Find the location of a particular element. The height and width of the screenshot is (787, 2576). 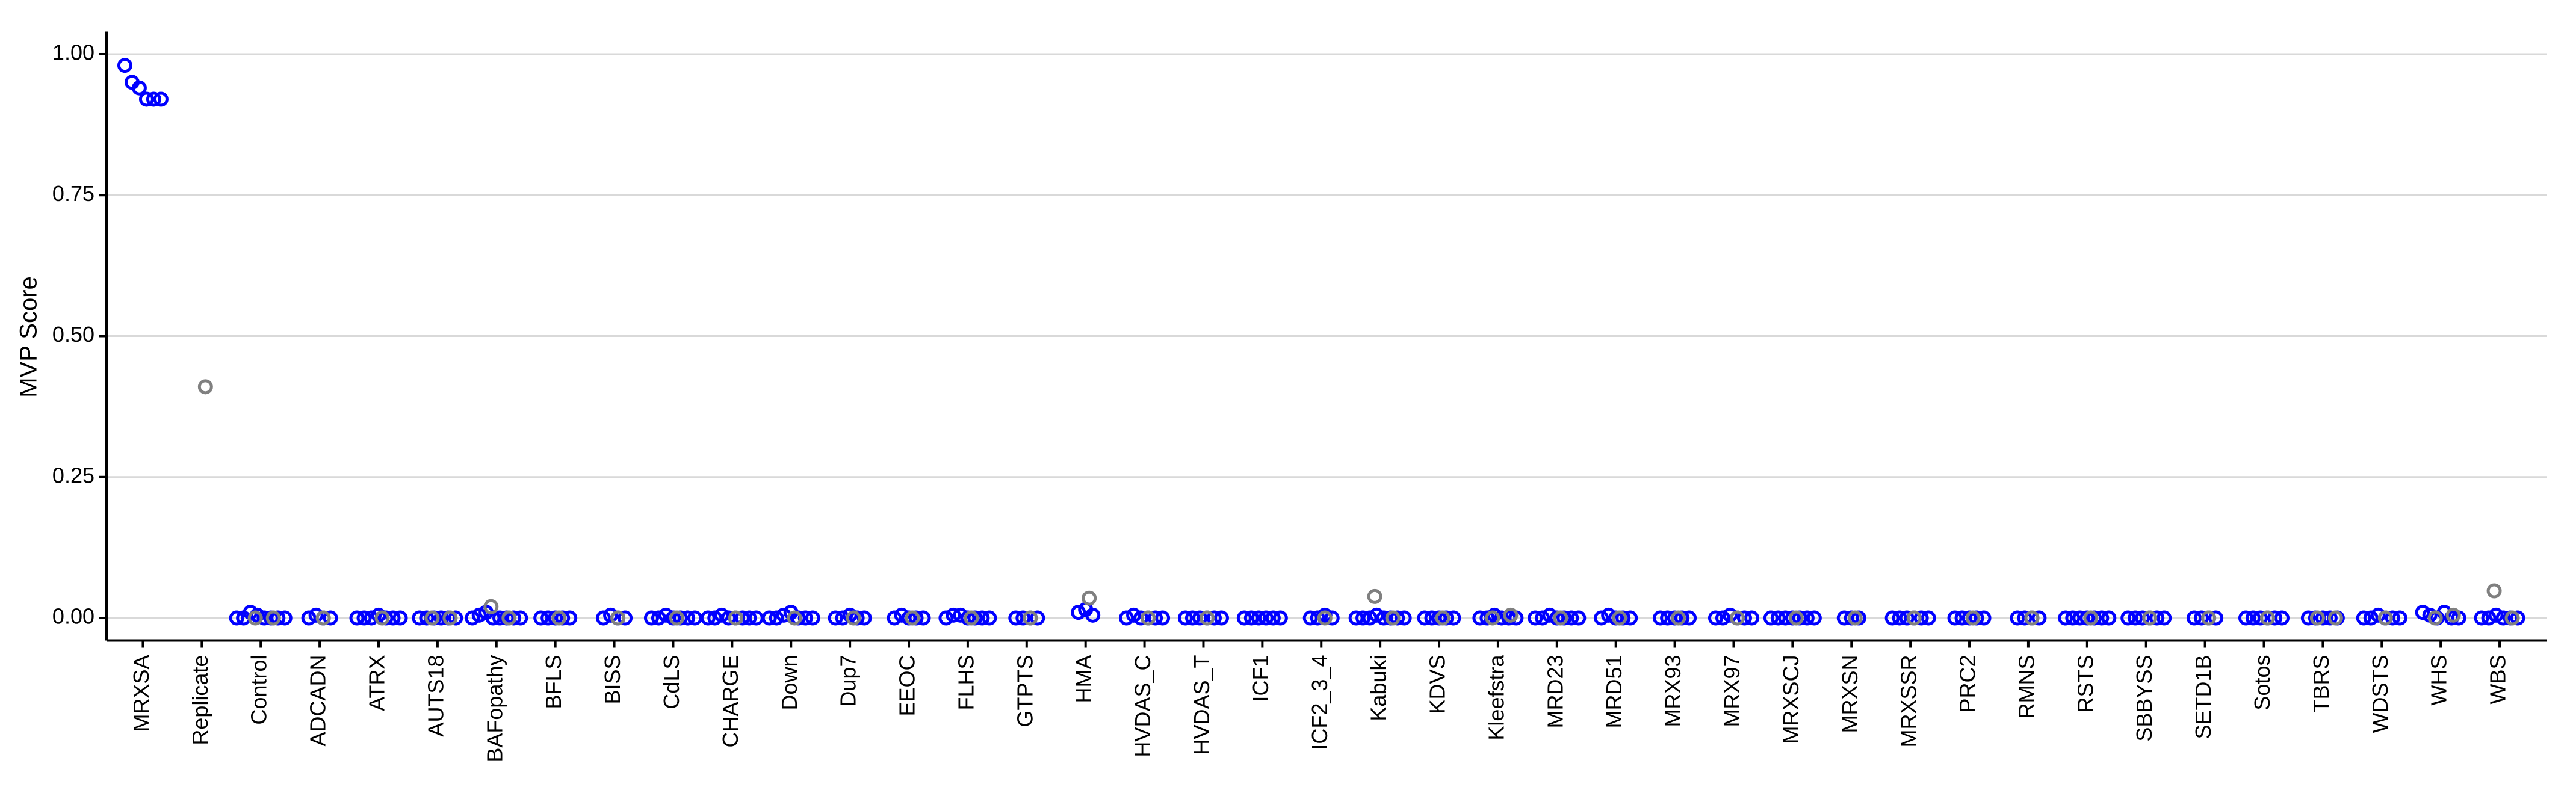

y-tick-label: 1.00 is located at coordinates (73, 52).